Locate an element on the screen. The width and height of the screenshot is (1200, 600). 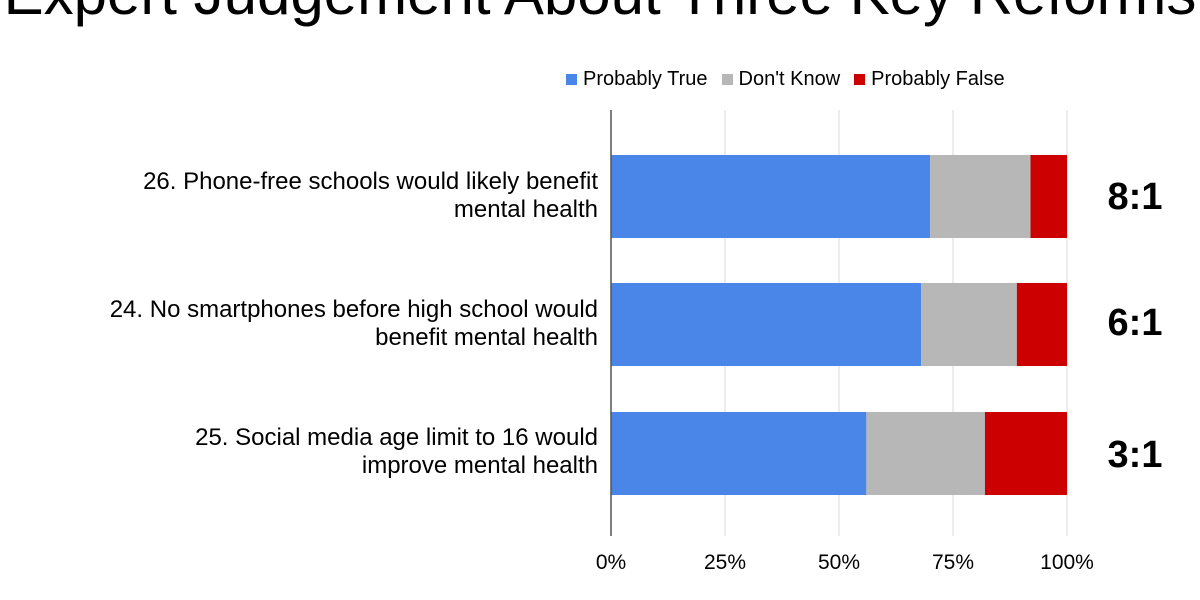
chart-title: Expert Judgement About Three Key Reforms is located at coordinates (600, 13).